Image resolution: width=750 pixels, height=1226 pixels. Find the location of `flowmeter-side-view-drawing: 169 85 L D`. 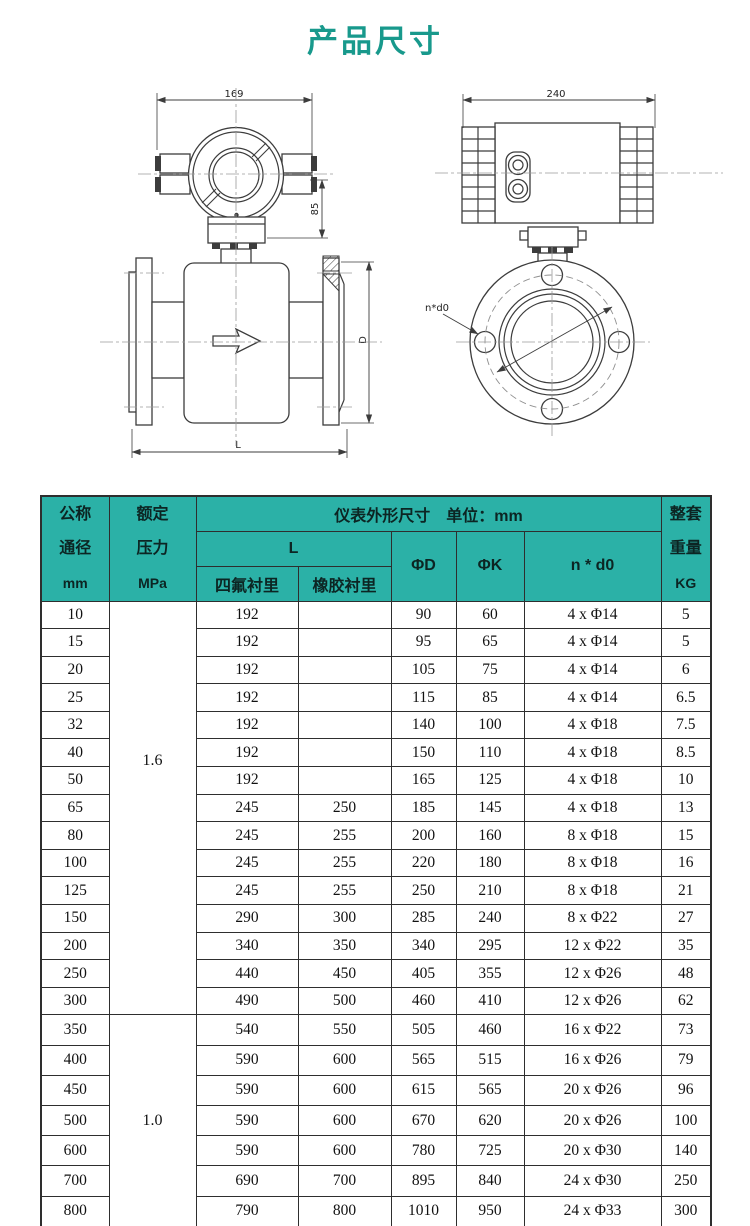

flowmeter-side-view-drawing: 169 85 L D is located at coordinates (241, 273).